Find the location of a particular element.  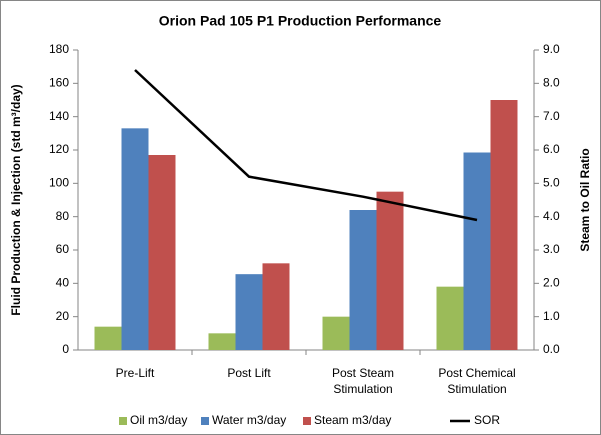

y-tick-label: 0 is located at coordinates (65, 349).